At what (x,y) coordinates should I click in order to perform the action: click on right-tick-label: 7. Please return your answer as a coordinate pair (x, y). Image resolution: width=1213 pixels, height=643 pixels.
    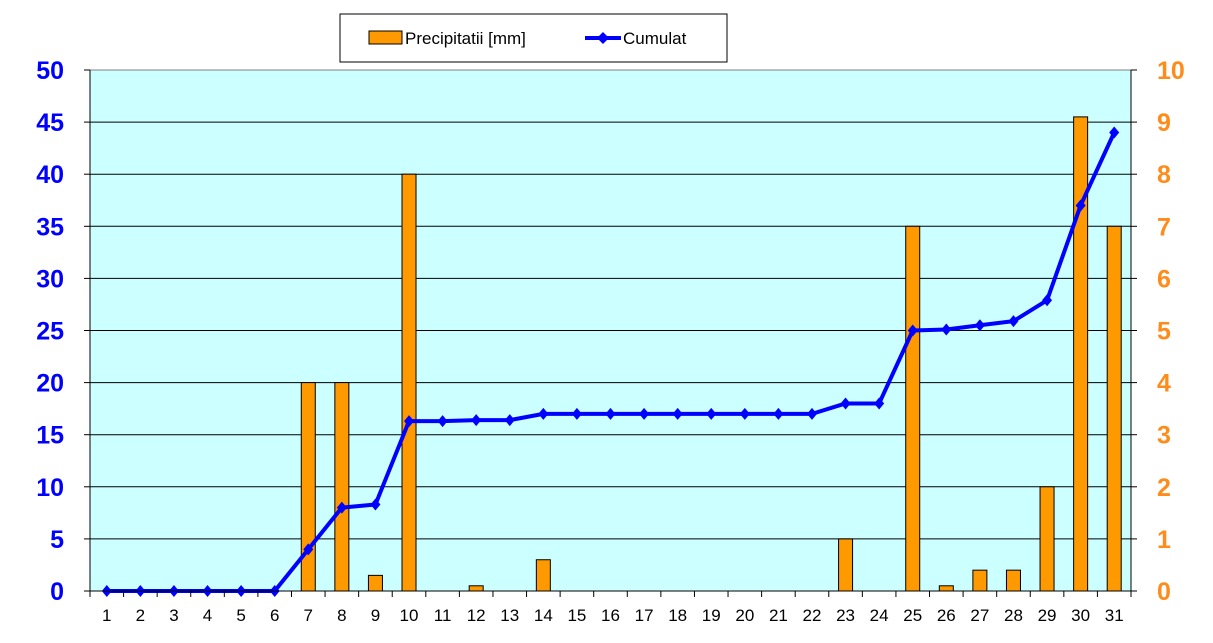
    Looking at the image, I should click on (1164, 227).